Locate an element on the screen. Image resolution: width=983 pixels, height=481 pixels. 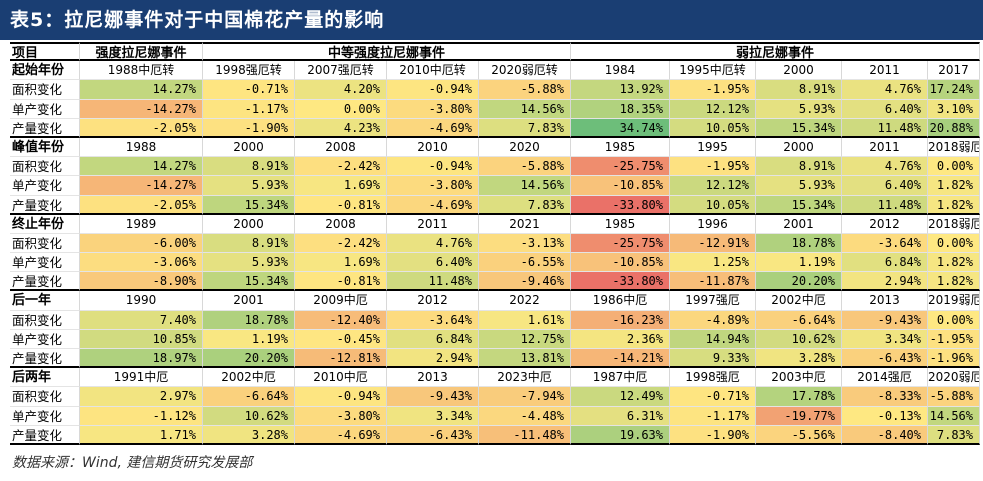
value-cell: 5.93% is located at coordinates (249, 186).